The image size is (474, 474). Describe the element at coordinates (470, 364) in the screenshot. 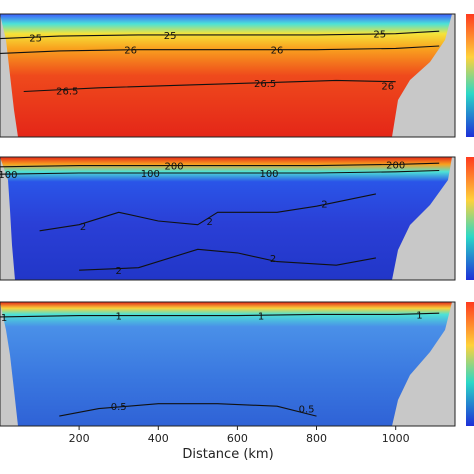

I see `colorbar-bottom` at that location.